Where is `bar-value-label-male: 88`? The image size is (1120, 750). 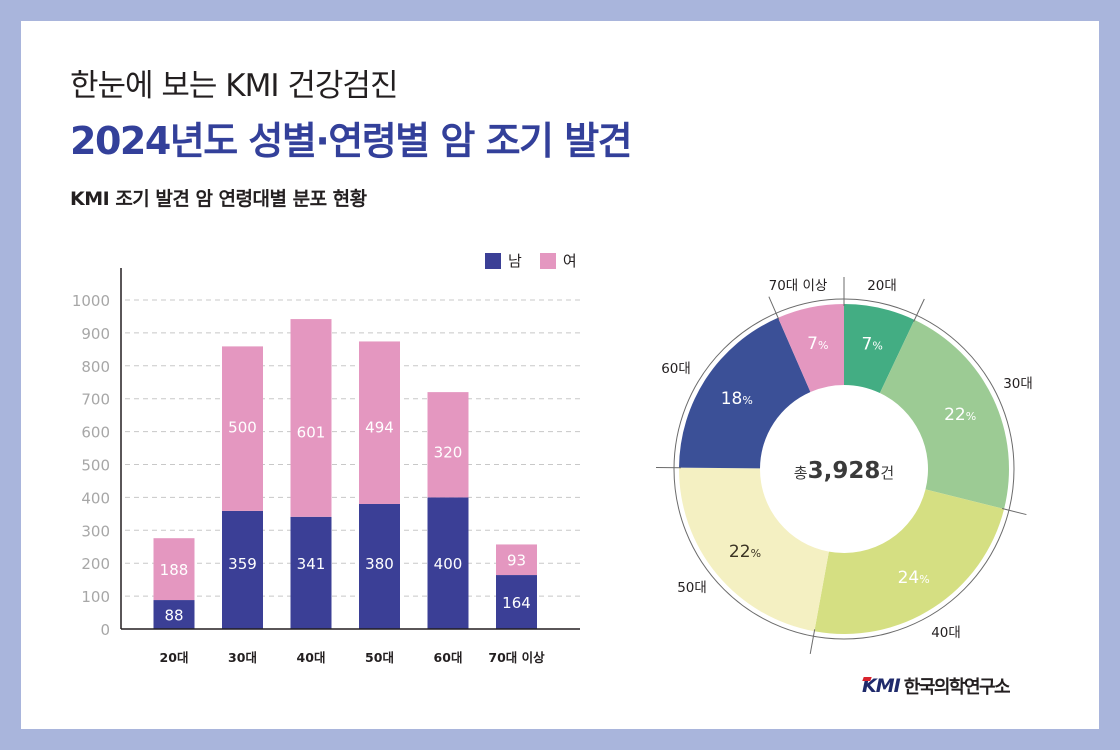
bar-value-label-male: 88 is located at coordinates (173, 616).